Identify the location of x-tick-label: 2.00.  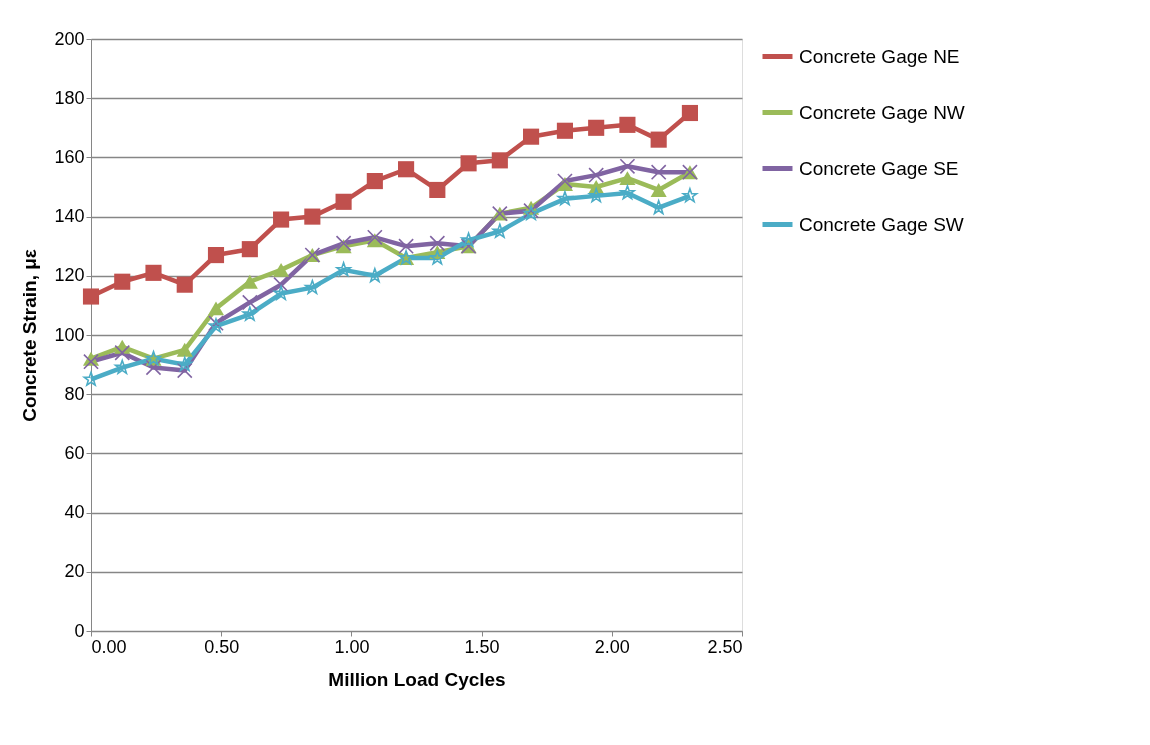
(612, 646).